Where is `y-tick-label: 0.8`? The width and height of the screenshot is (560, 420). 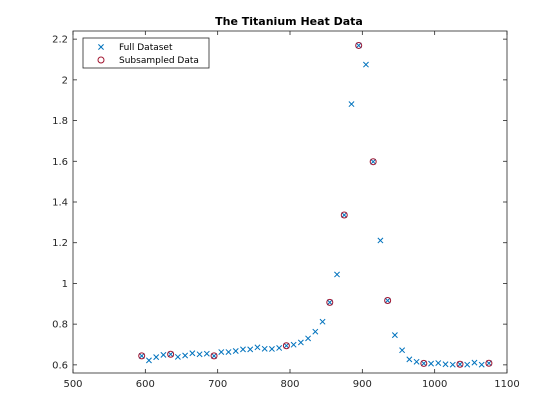
y-tick-label: 0.8 is located at coordinates (60, 325).